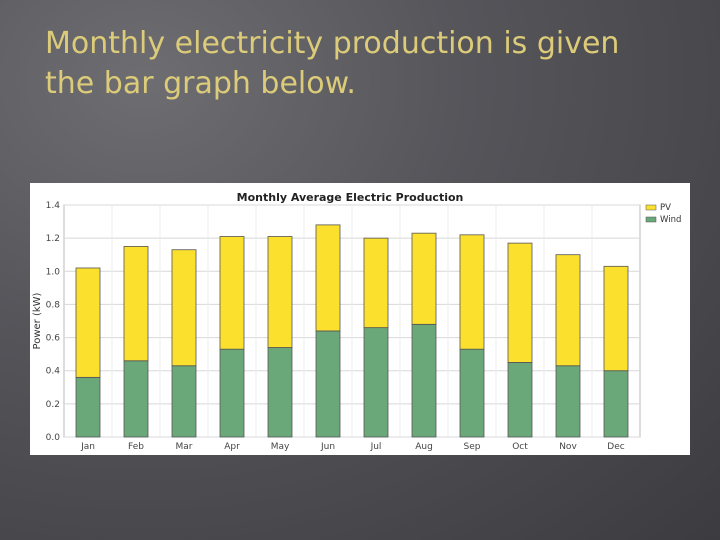 This screenshot has height=540, width=720. Describe the element at coordinates (200, 83) in the screenshot. I see `slide-title-line-2: the bar graph below.` at that location.